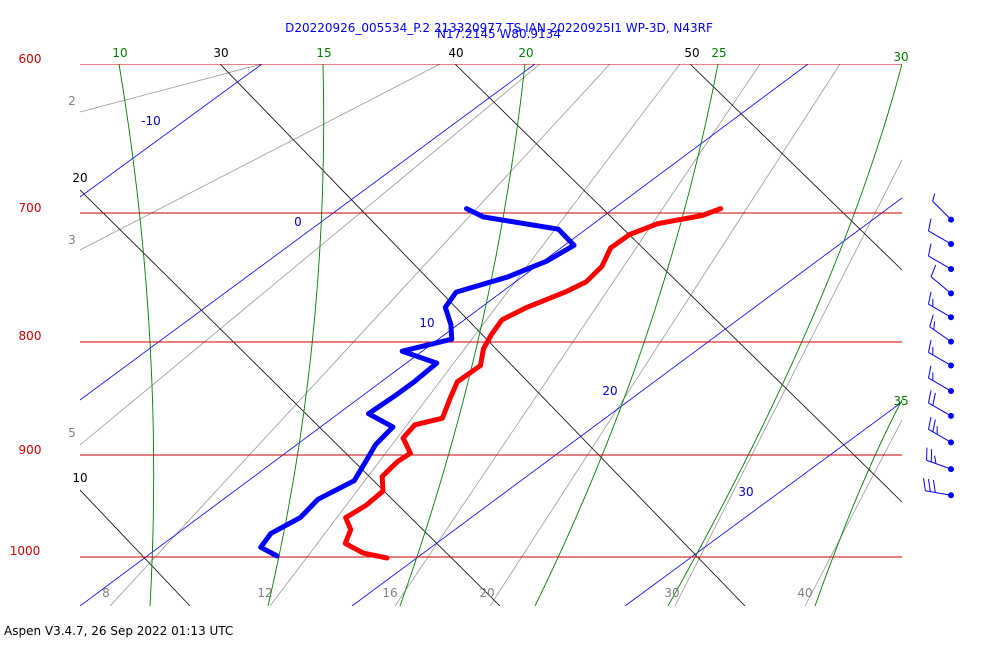 The height and width of the screenshot is (650, 1000). I want to click on footer-version-text: Aspen V3.4.7, 26 Sep 2022 01:13 UTC, so click(119, 631).